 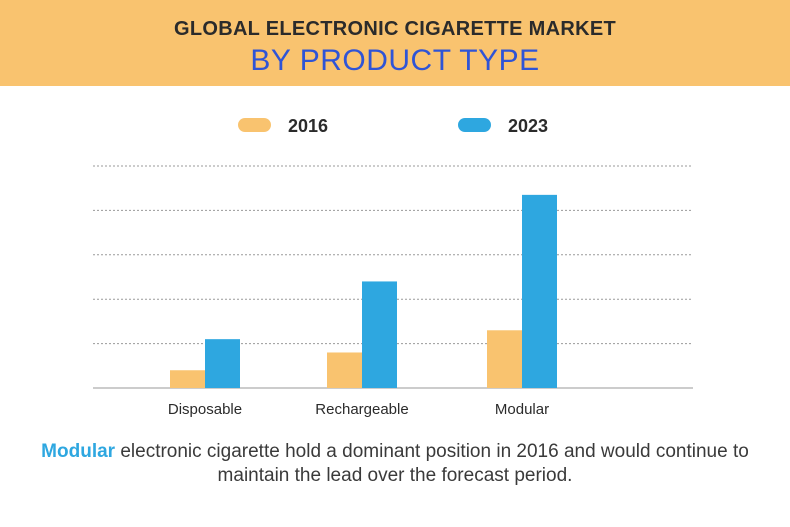 I want to click on x-tick-label-disposable: Disposable, so click(x=205, y=409).